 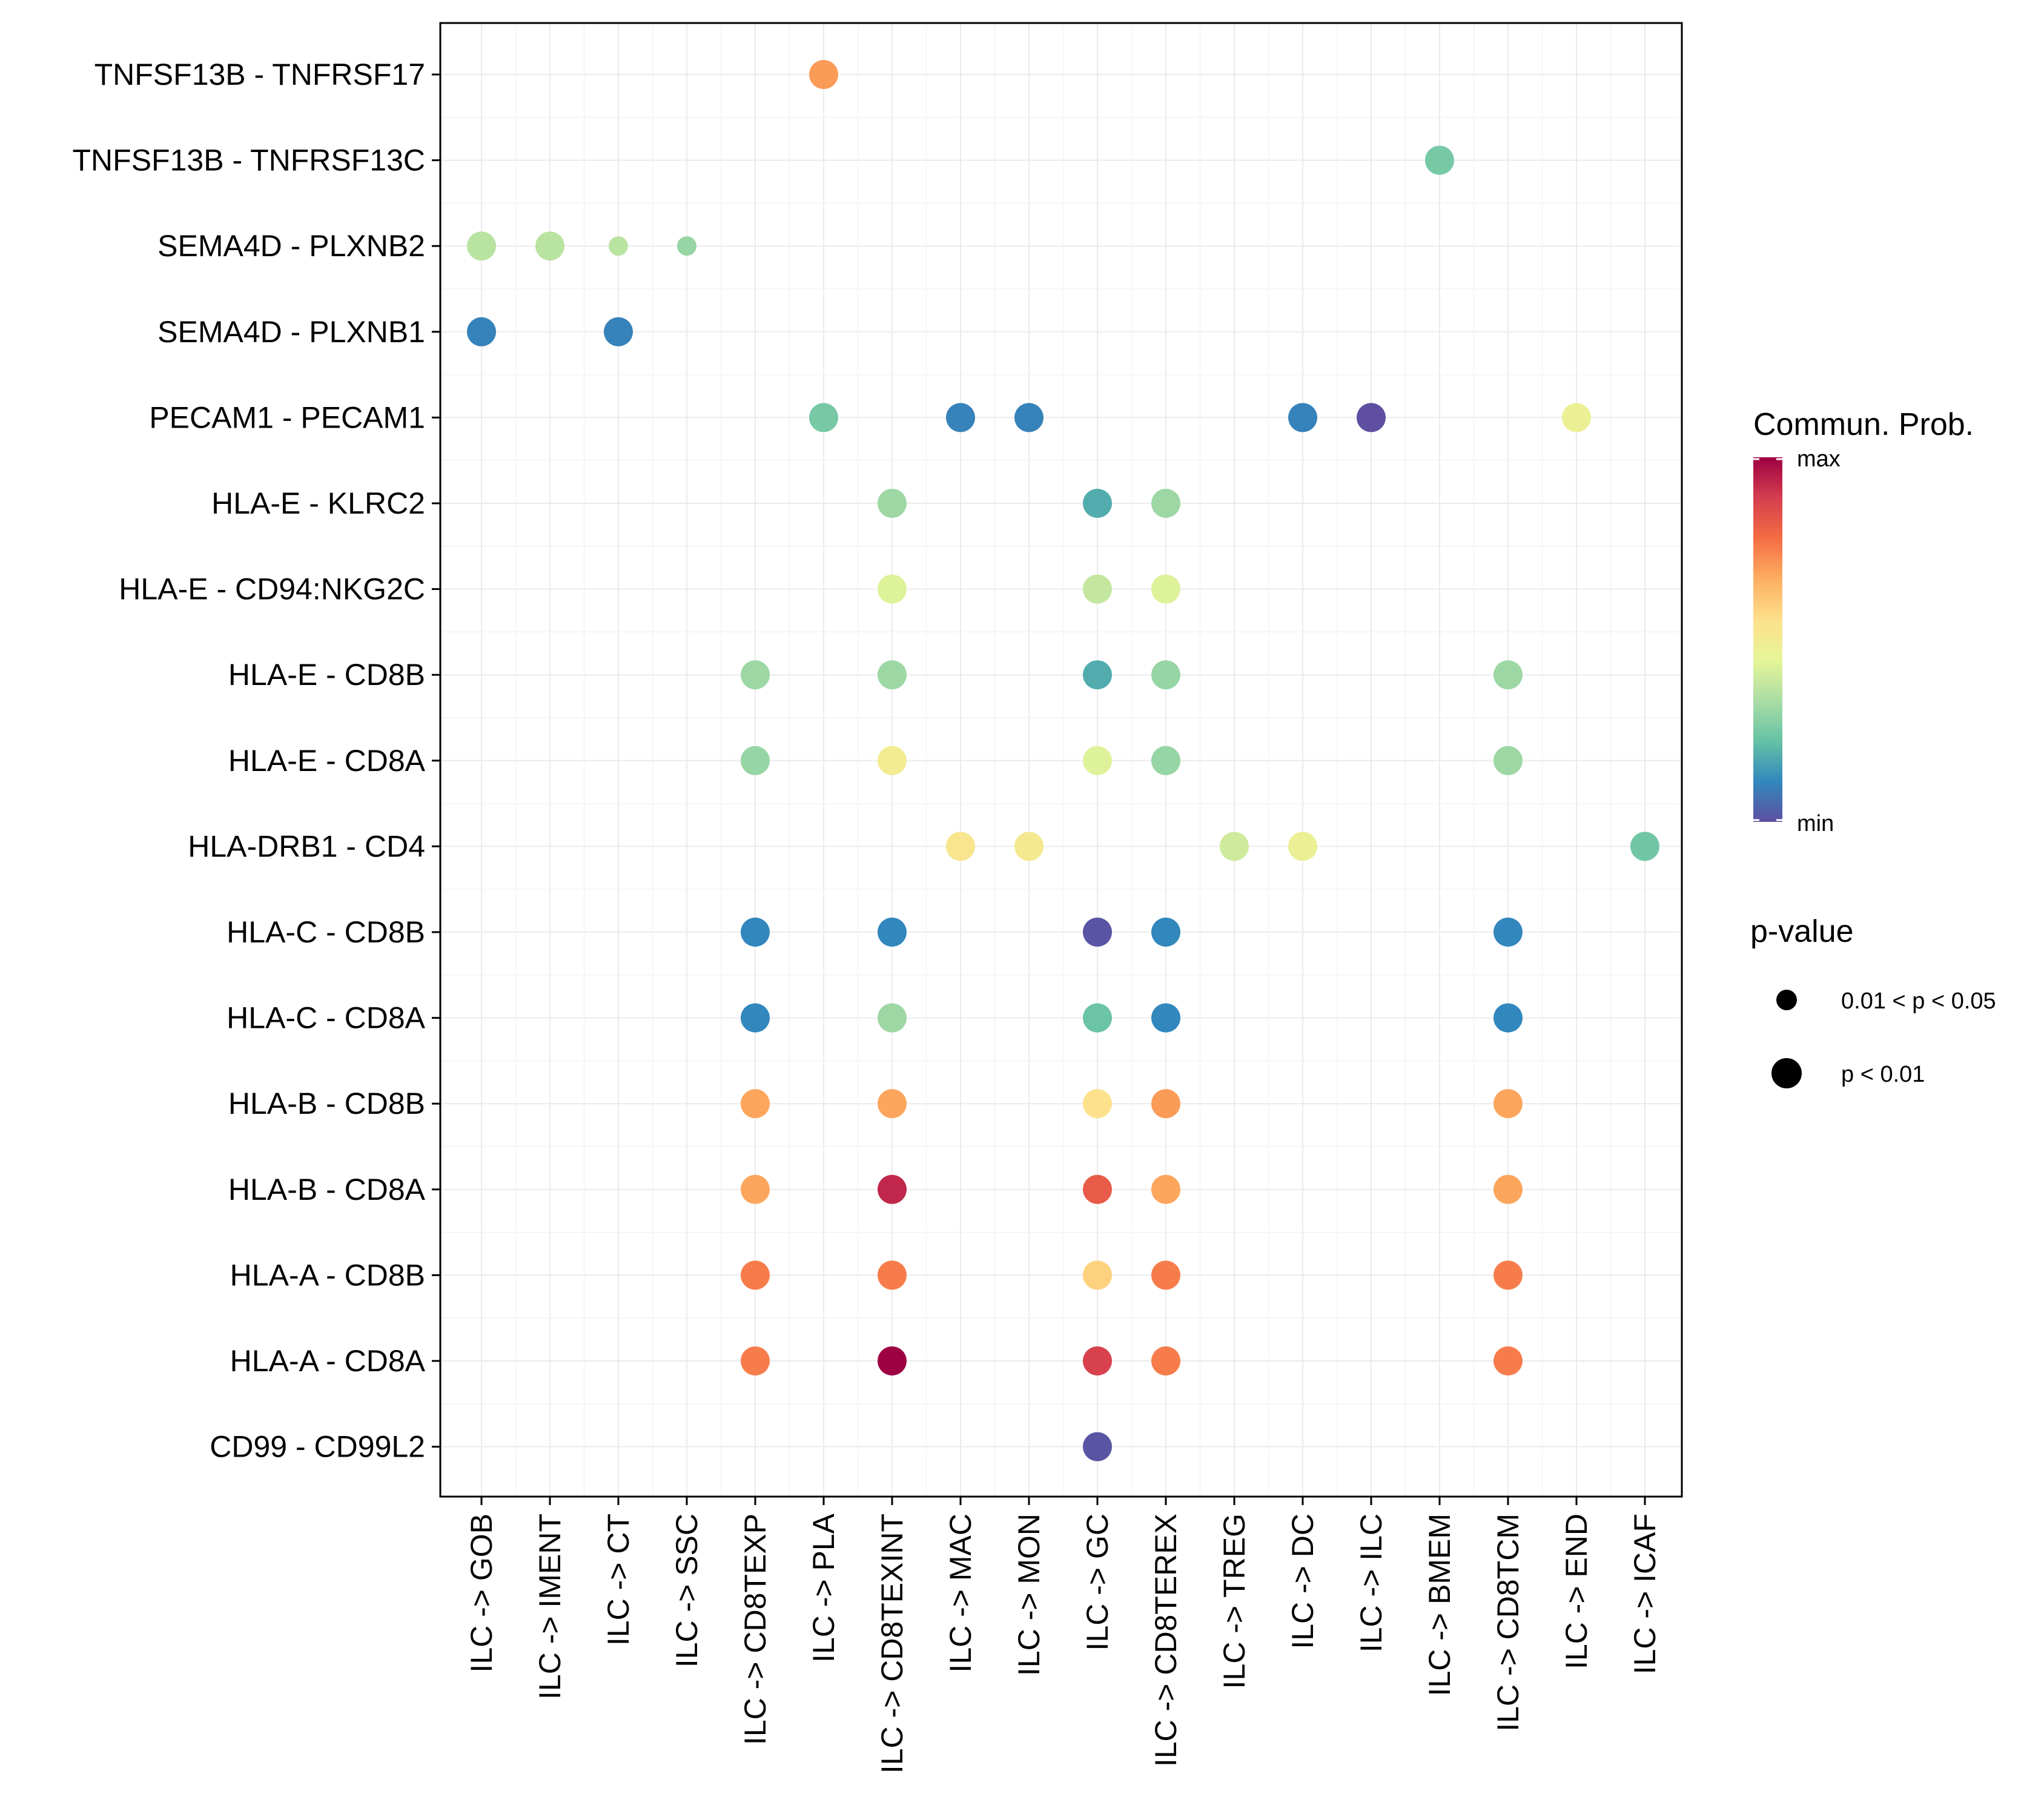 What do you see at coordinates (960, 1594) in the screenshot?
I see `x-tick-label: ILC -> MAC` at bounding box center [960, 1594].